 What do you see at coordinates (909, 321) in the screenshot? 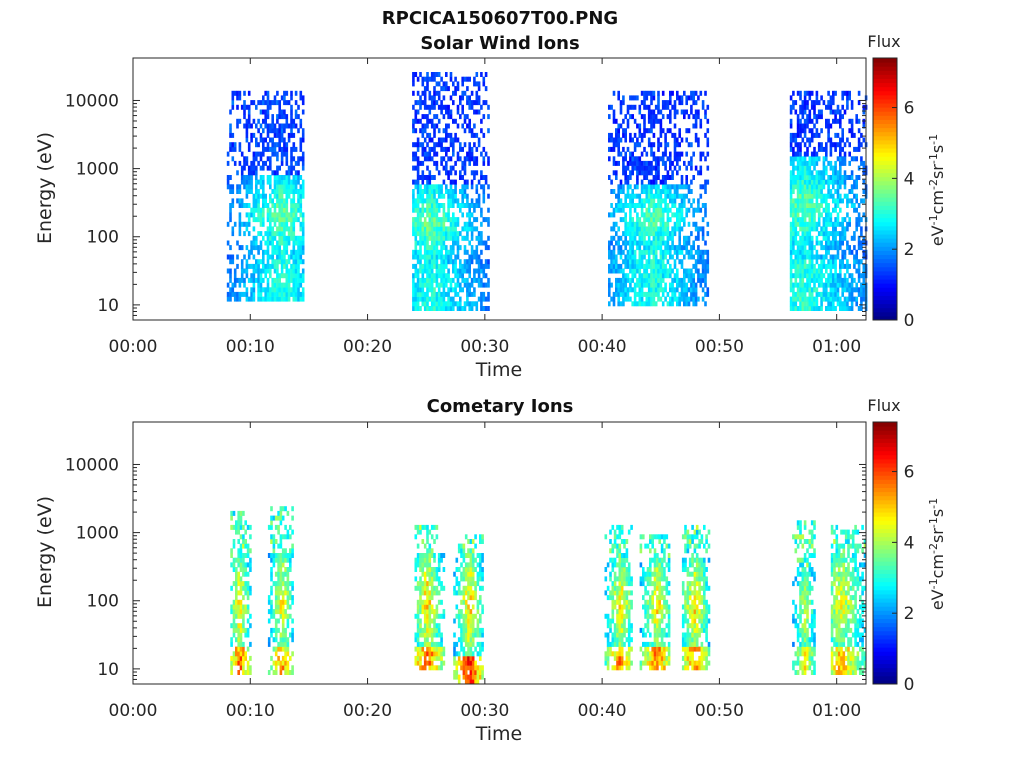
I see `colorbar-tick-label: 0` at bounding box center [909, 321].